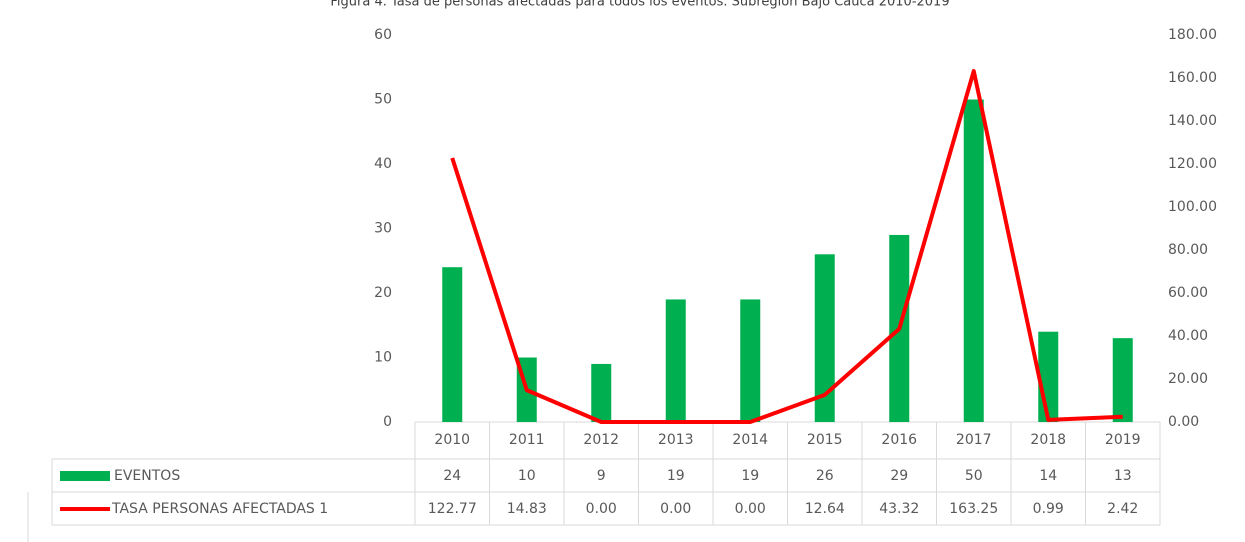 The width and height of the screenshot is (1245, 542). What do you see at coordinates (452, 440) in the screenshot?
I see `x-tick-label: 2010` at bounding box center [452, 440].